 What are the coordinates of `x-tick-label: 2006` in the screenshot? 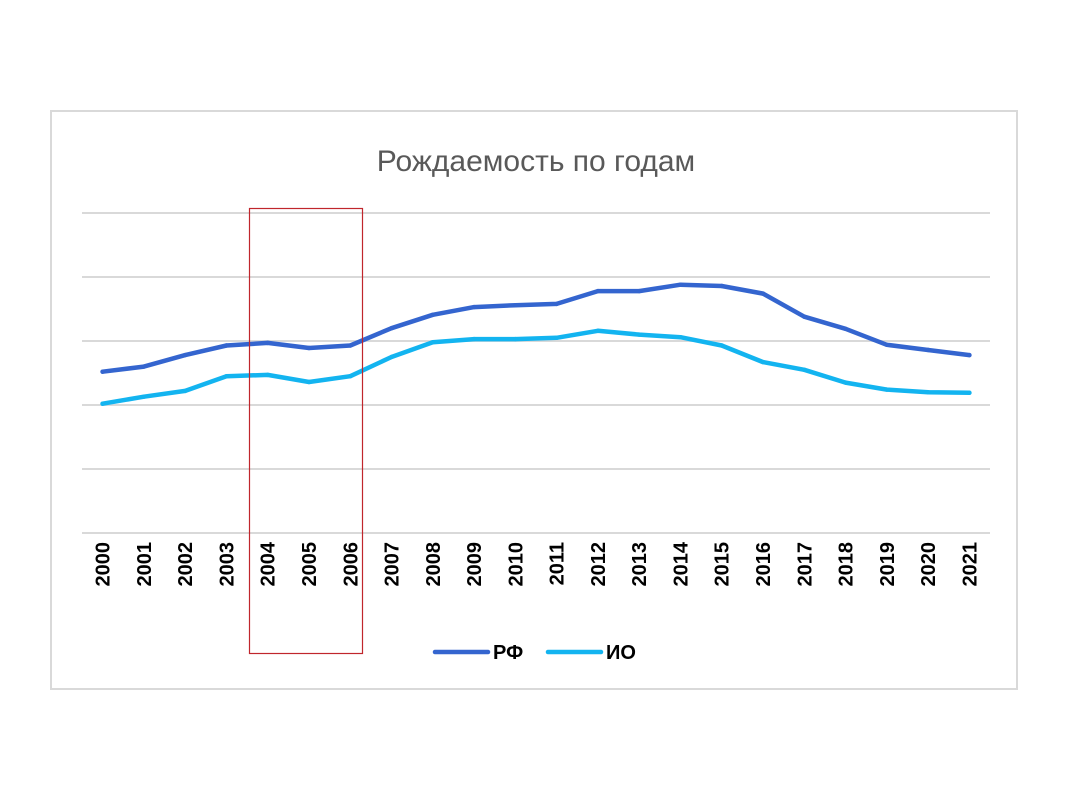 It's located at (351, 564).